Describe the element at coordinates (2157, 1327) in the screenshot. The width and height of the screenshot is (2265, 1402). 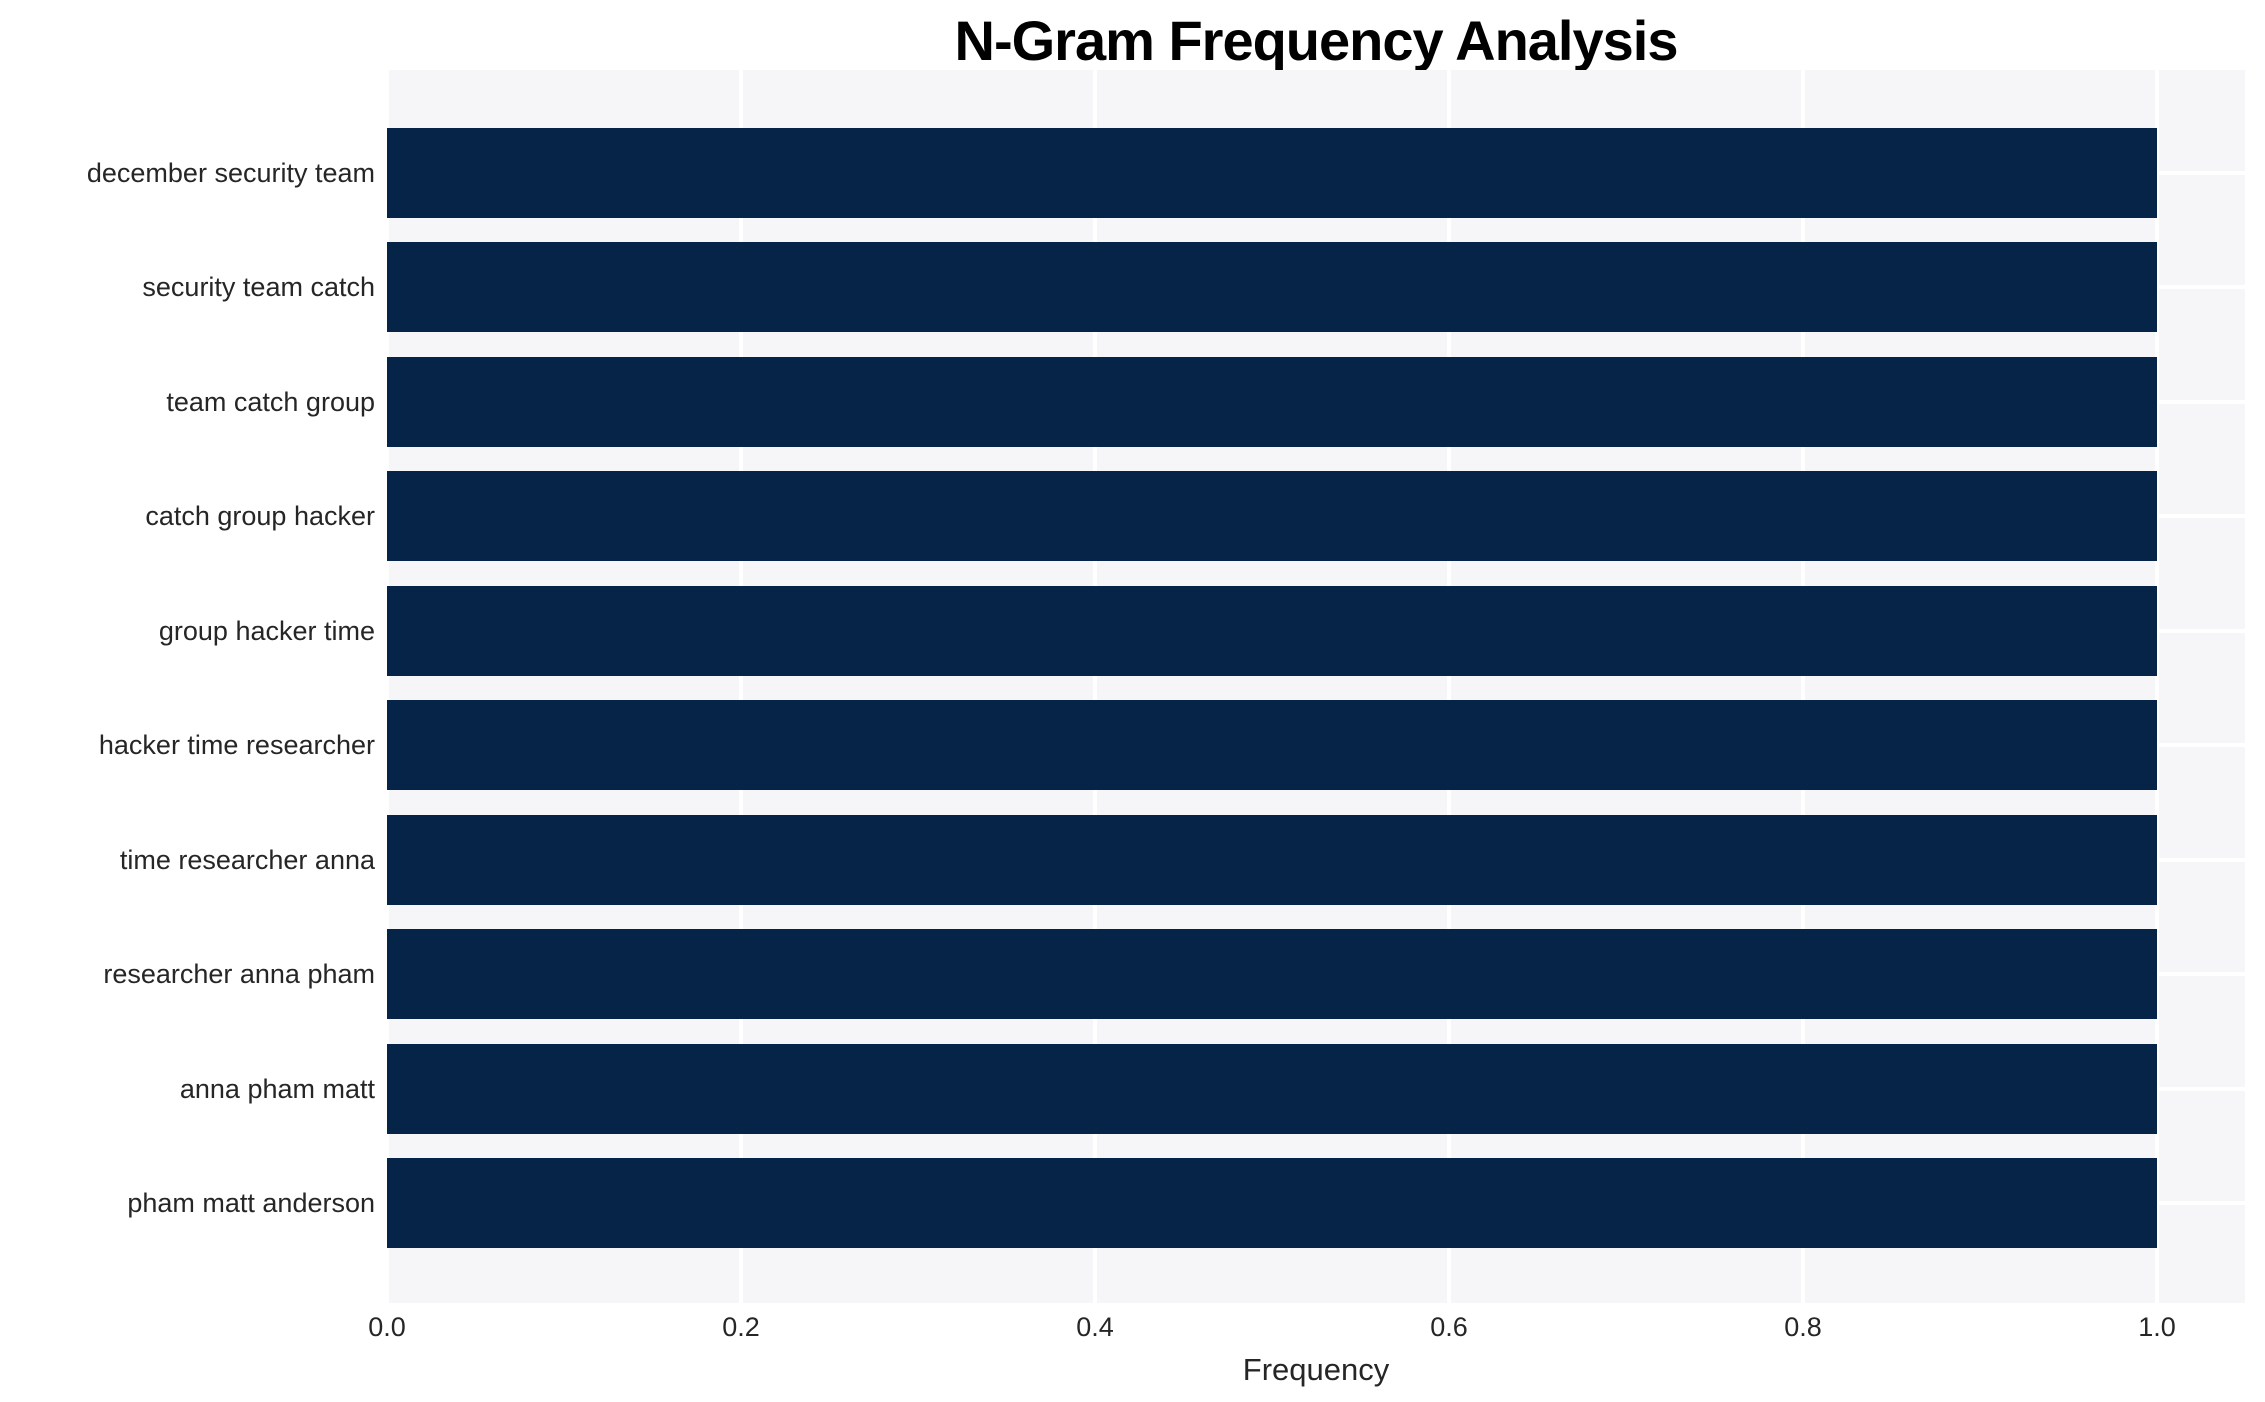
I see `xtick-label-1.0: 1.0` at that location.